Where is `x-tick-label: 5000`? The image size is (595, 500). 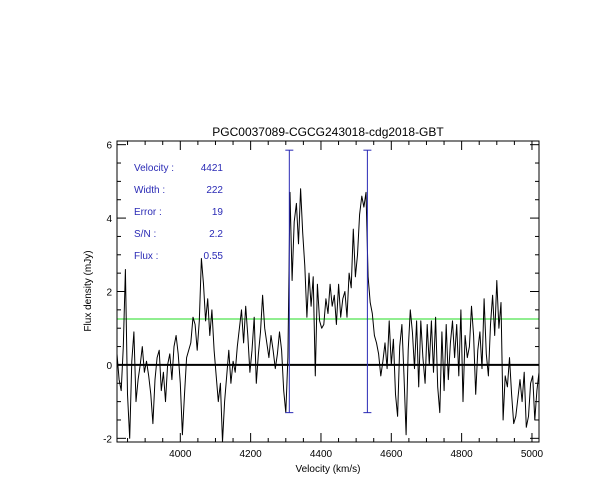
x-tick-label: 5000 is located at coordinates (532, 454).